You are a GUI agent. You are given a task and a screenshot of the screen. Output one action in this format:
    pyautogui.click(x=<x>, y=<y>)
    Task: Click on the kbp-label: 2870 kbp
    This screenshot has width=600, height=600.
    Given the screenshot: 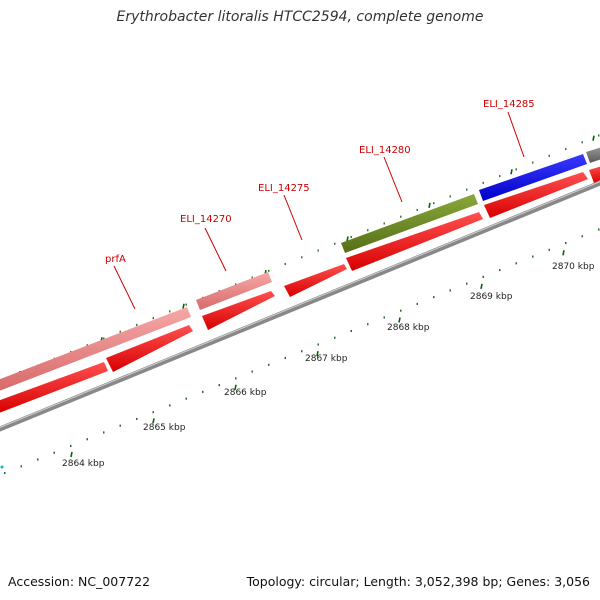 What is the action you would take?
    pyautogui.click(x=573, y=267)
    